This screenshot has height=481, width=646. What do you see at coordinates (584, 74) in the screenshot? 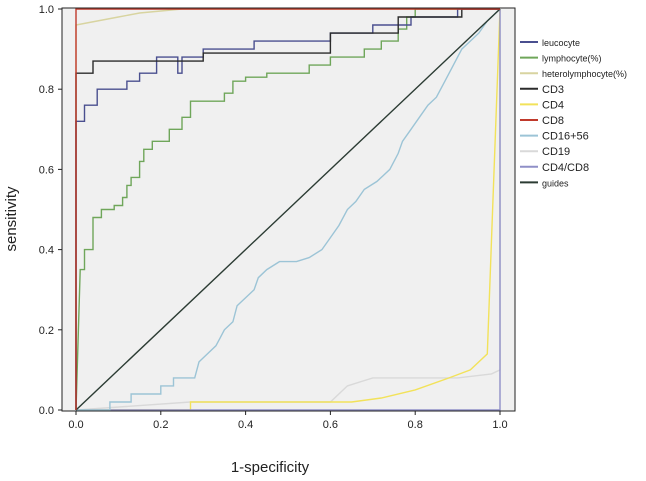
I see `legend-label: heterolymphocyte(%)` at bounding box center [584, 74].